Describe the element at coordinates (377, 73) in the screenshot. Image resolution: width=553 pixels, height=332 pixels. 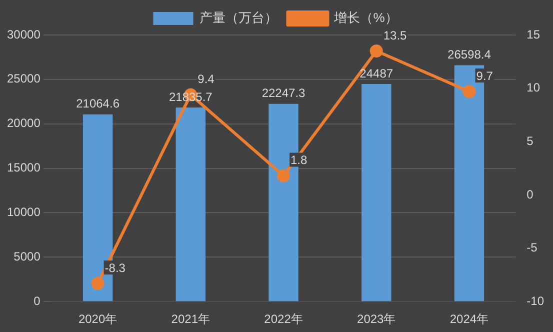
I see `data-label: 24487` at that location.